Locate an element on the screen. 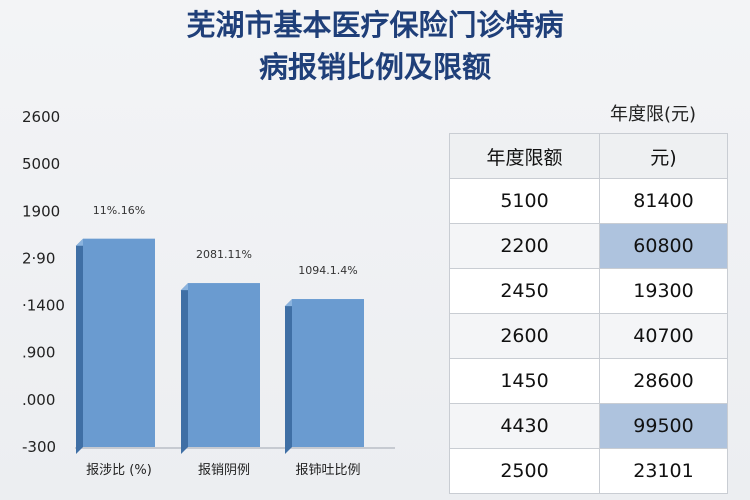 The height and width of the screenshot is (500, 750). table-cell: 5100 is located at coordinates (524, 201).